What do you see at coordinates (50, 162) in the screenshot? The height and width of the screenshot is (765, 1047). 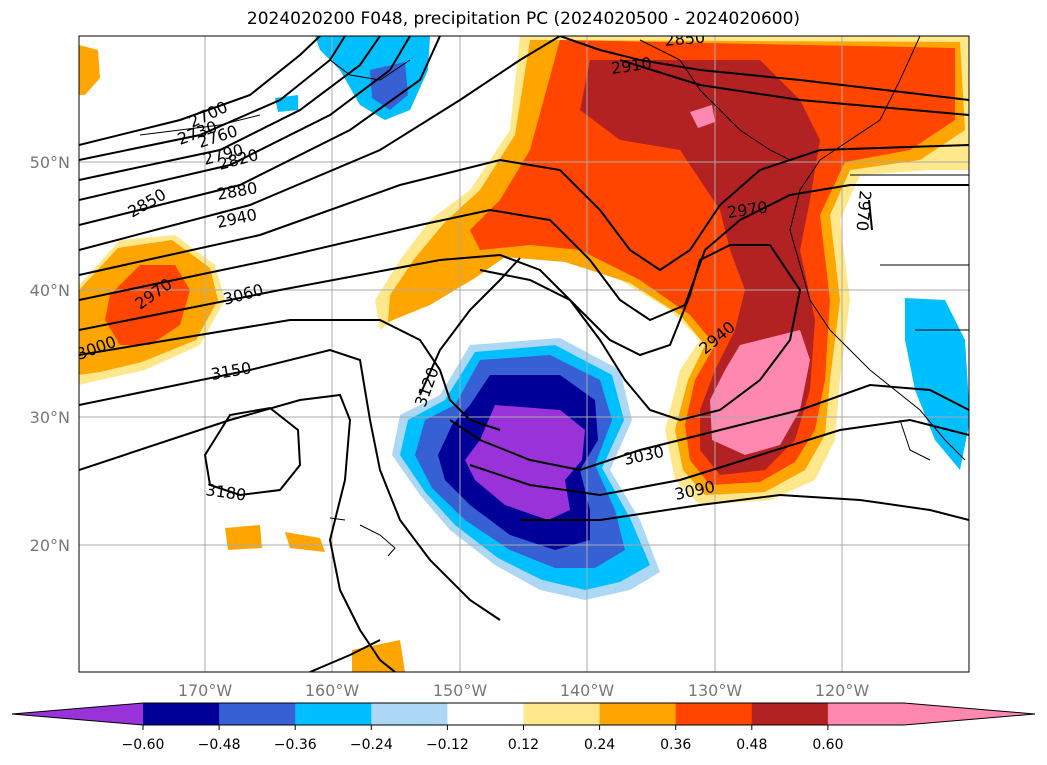 I see `lat-label: 50°N` at bounding box center [50, 162].